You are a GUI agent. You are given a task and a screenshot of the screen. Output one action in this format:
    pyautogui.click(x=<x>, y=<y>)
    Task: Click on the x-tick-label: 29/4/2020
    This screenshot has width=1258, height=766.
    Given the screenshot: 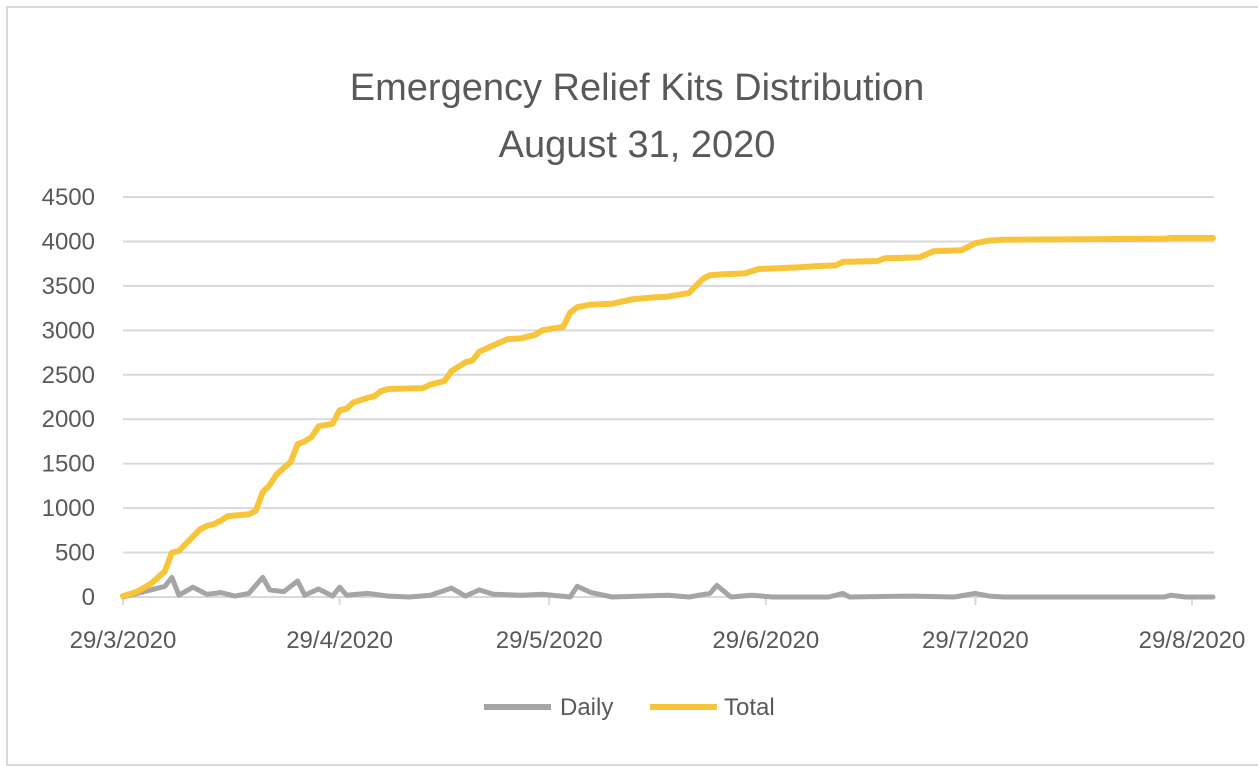 What is the action you would take?
    pyautogui.click(x=339, y=640)
    